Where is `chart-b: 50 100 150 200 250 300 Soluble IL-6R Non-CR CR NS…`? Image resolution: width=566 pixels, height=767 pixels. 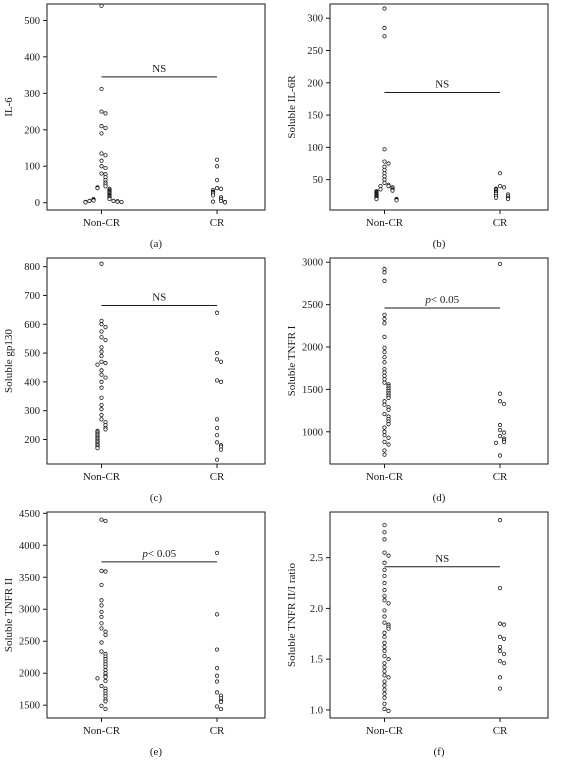
chart-b: 50 100 150 200 250 300 Soluble IL-6R Non-CR CR NS… is located at coordinates (417, 126).